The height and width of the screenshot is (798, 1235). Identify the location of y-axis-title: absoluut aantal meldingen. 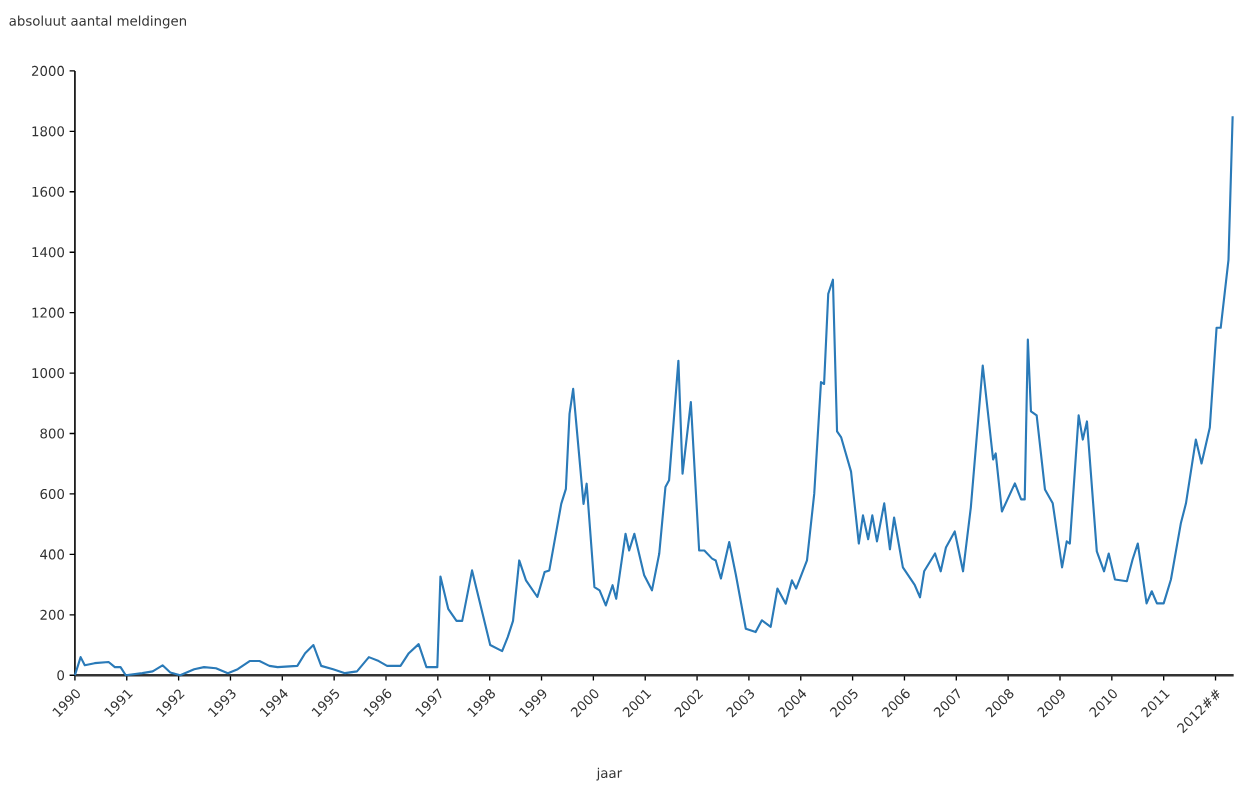
(97, 22).